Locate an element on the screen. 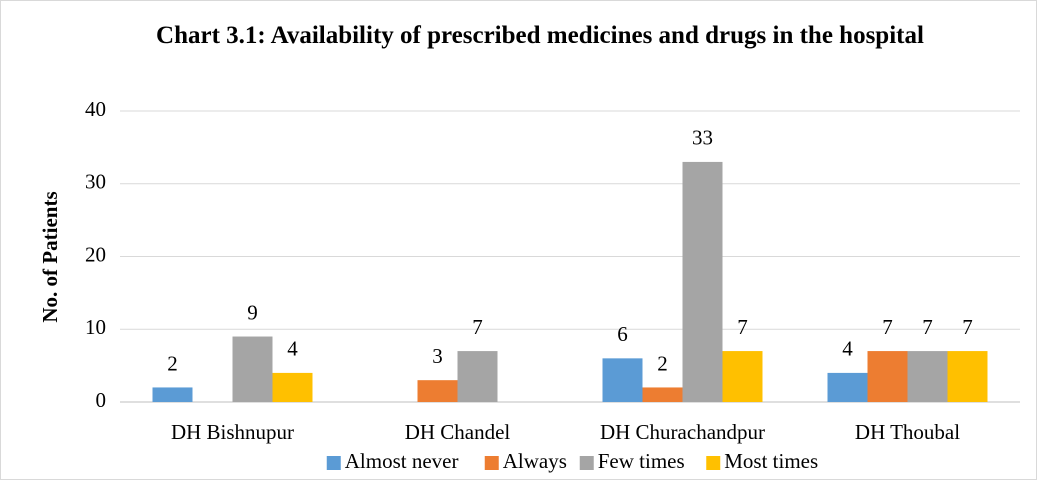 This screenshot has height=481, width=1039. y-tick-label: 0 is located at coordinates (101, 400).